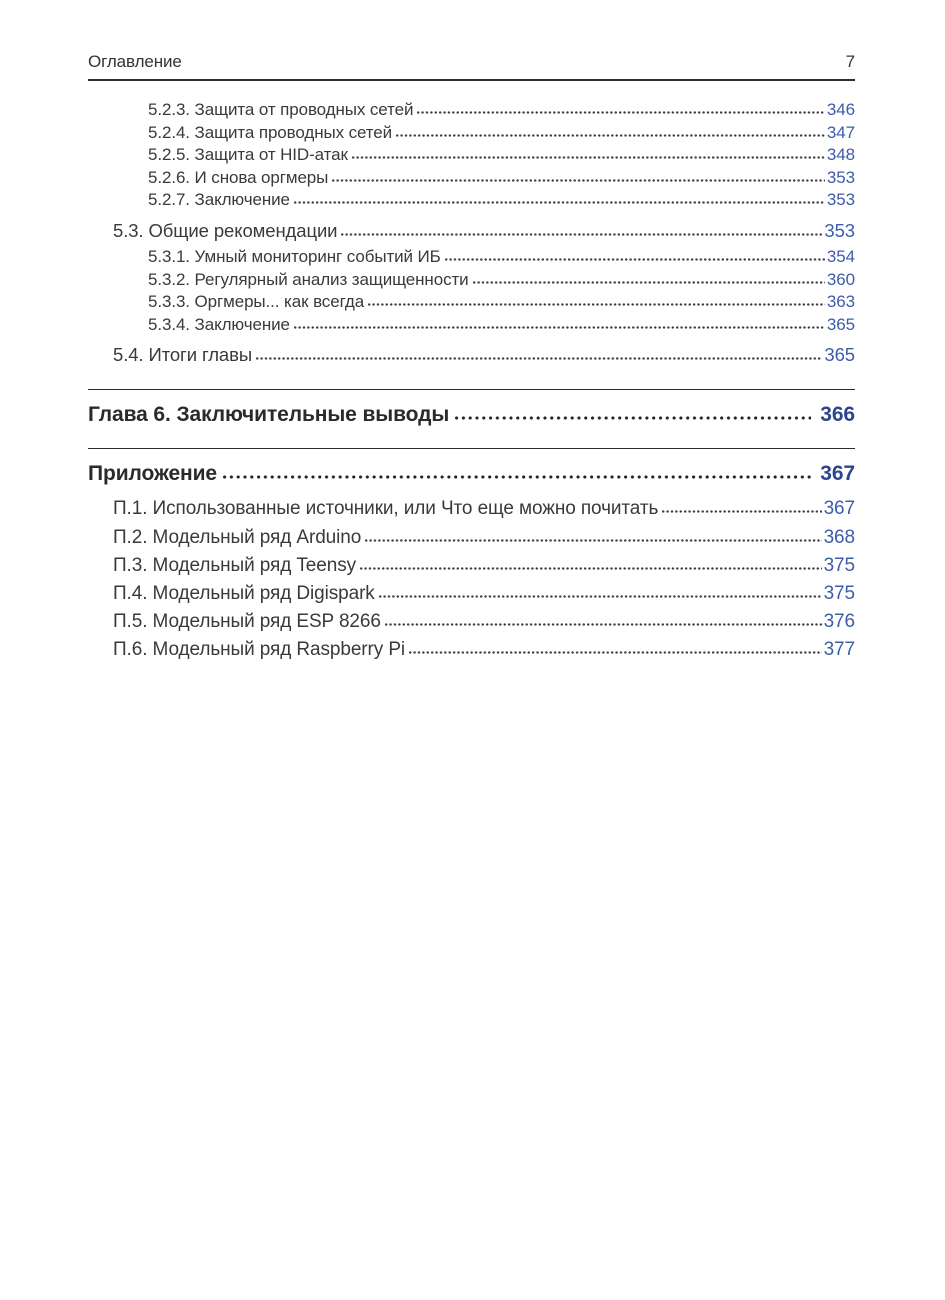 The image size is (945, 1300). Describe the element at coordinates (471, 468) in the screenshot. I see `toc-entry: Приложение 367` at that location.